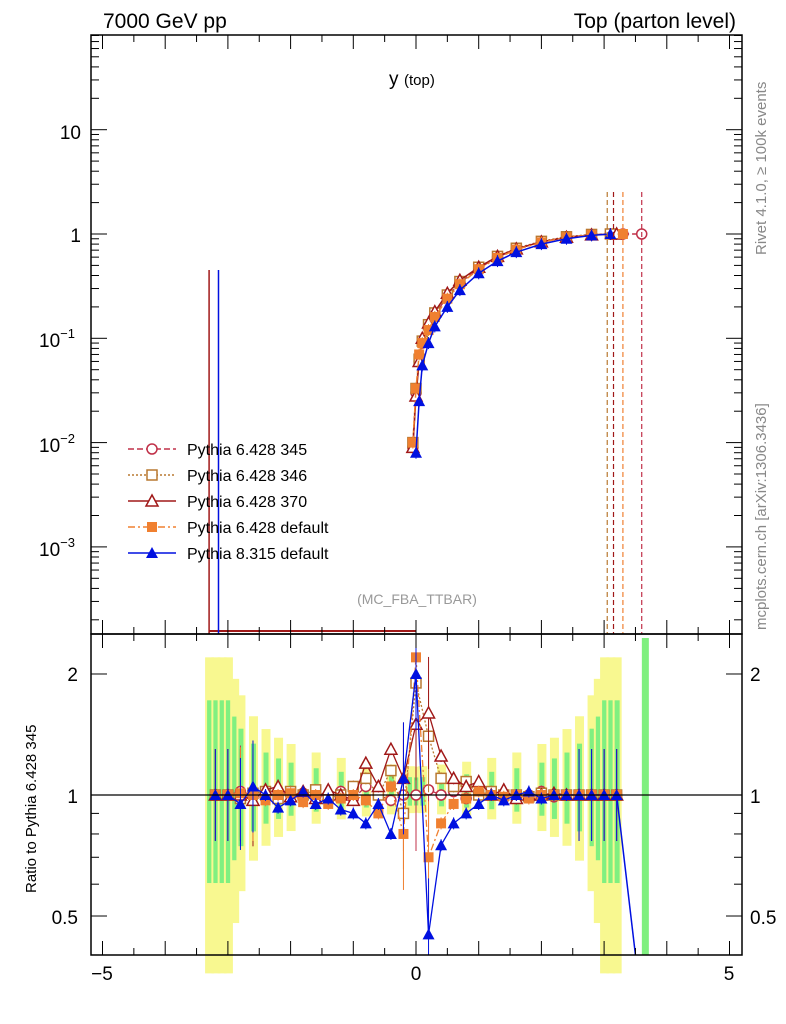 Image resolution: width=786 pixels, height=1024 pixels. What do you see at coordinates (102, 974) in the screenshot?
I see `xtick-minus5: −5` at bounding box center [102, 974].